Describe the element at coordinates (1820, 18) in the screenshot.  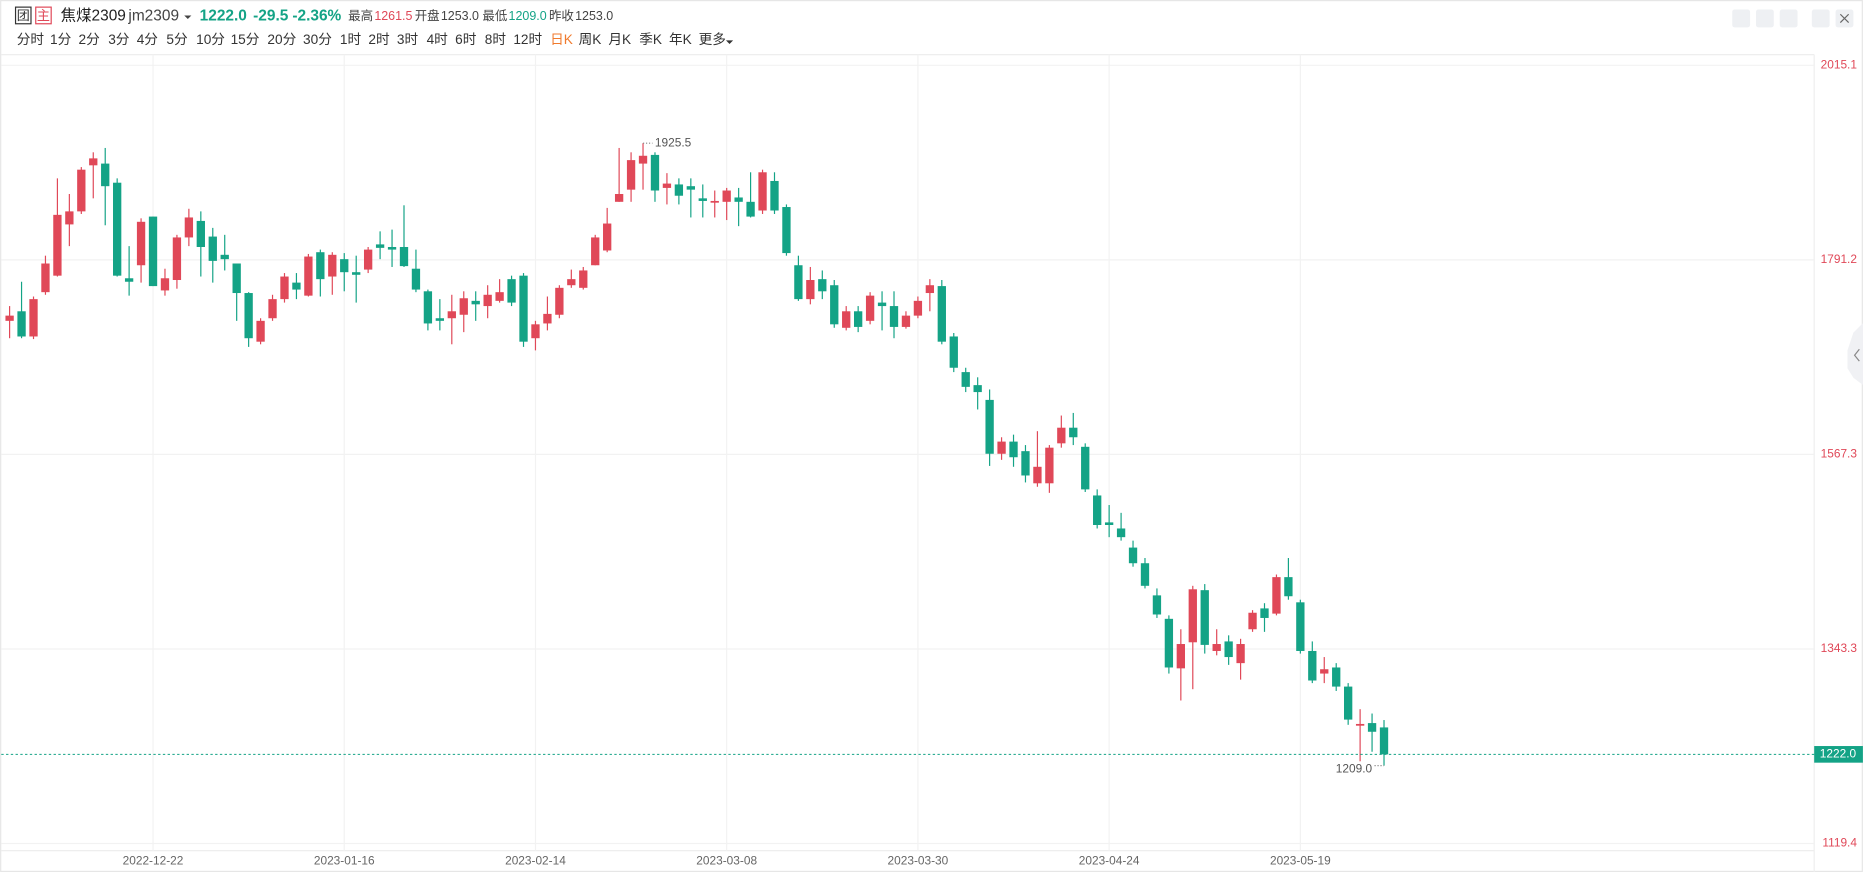
I see `expand-button` at that location.